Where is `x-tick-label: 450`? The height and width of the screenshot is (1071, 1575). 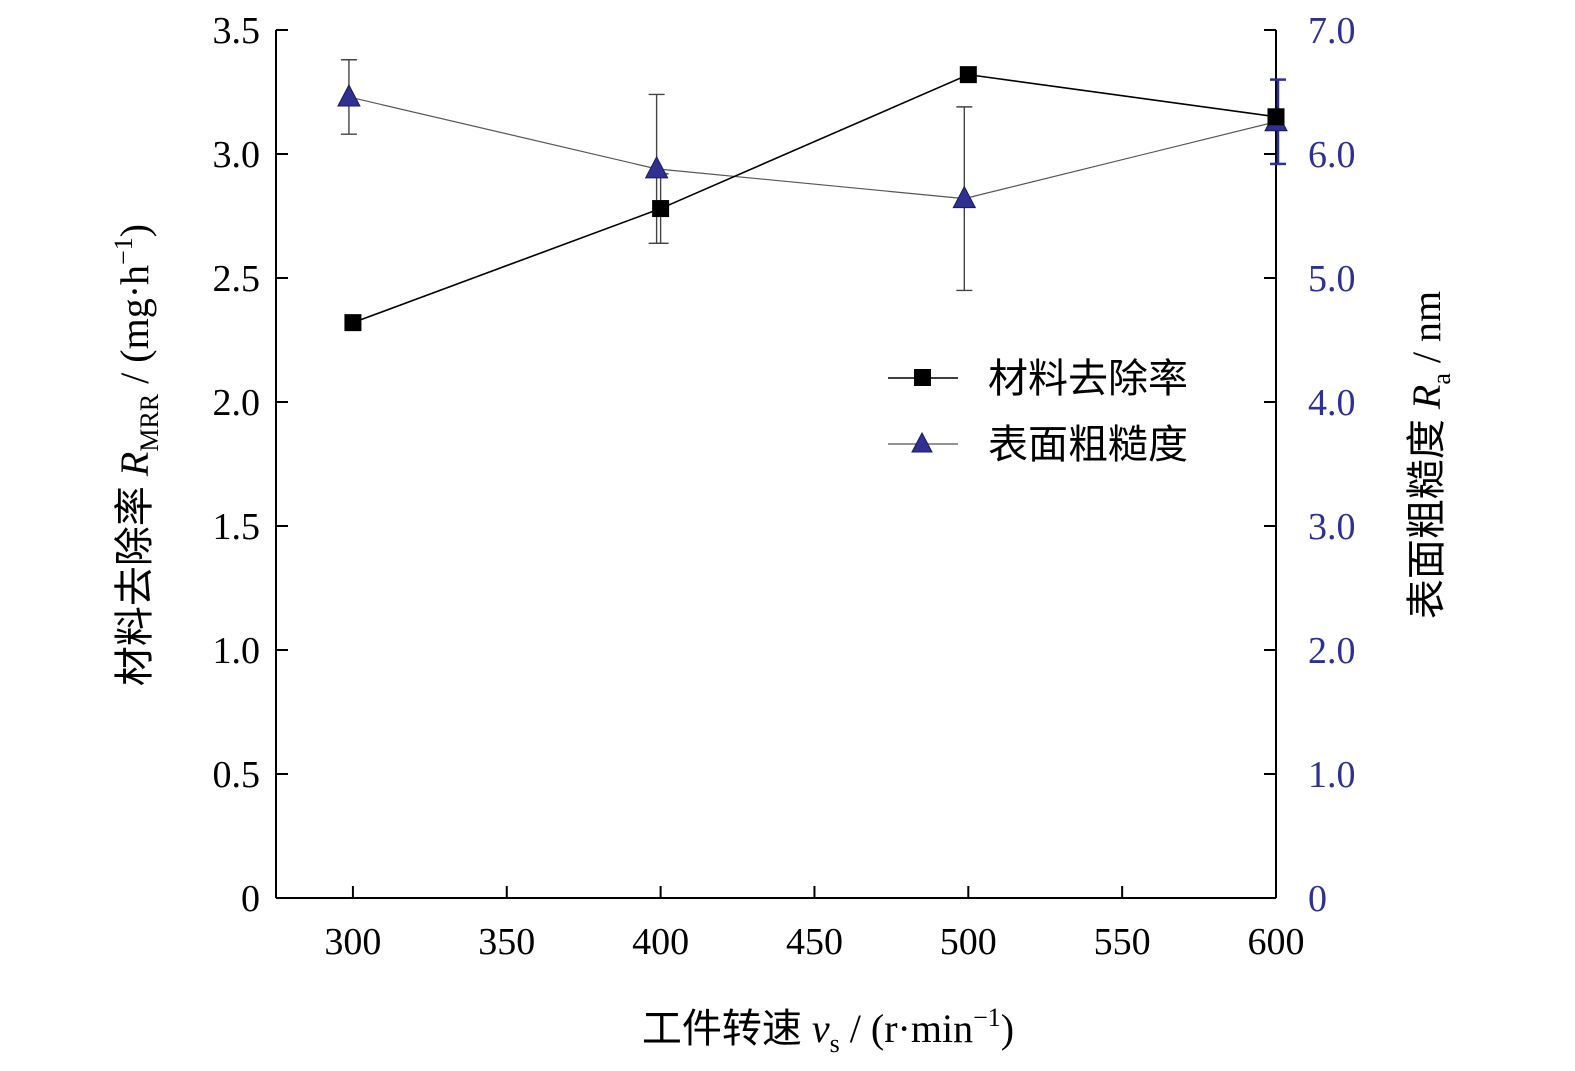 x-tick-label: 450 is located at coordinates (814, 942).